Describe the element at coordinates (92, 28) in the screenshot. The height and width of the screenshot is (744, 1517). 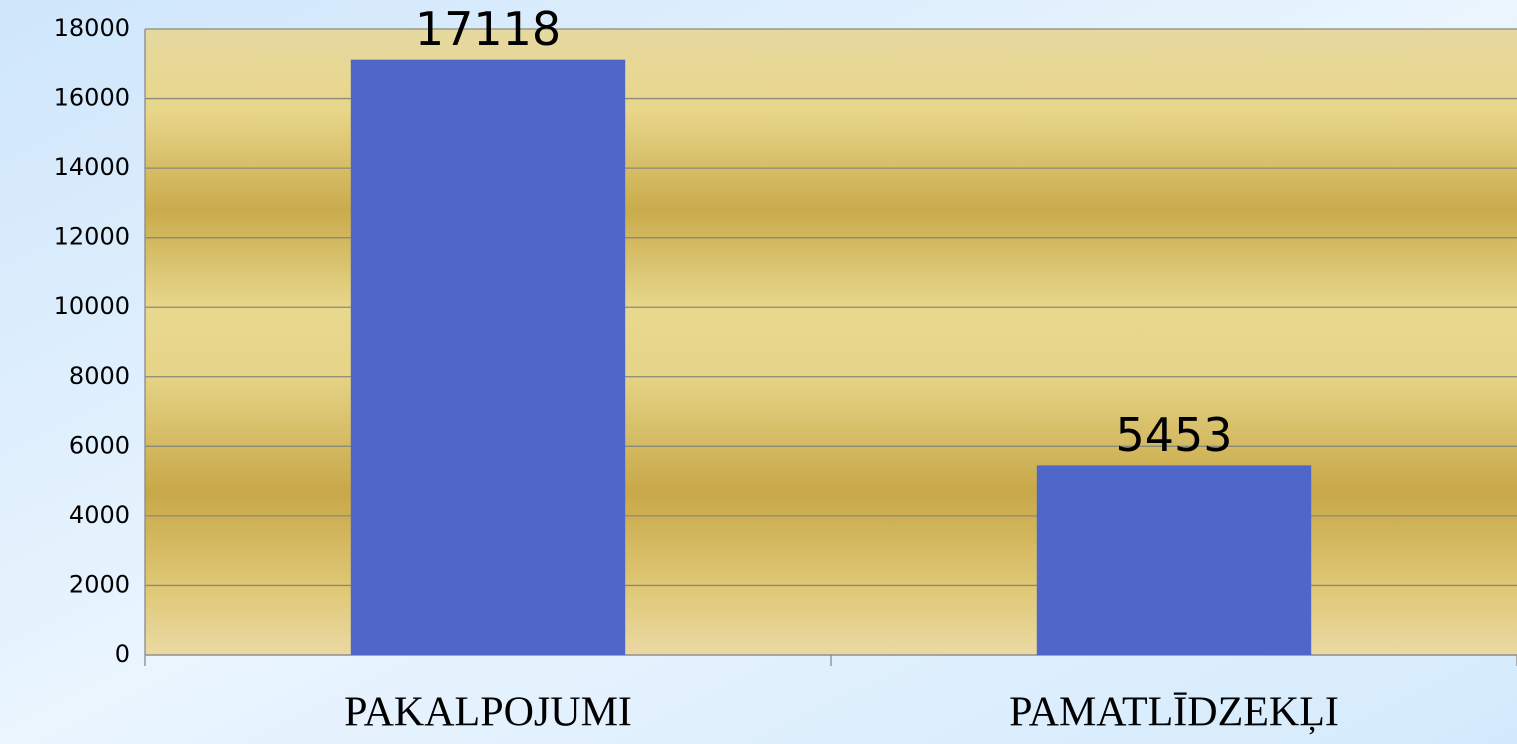
I see `y-tick-label: 18000` at that location.